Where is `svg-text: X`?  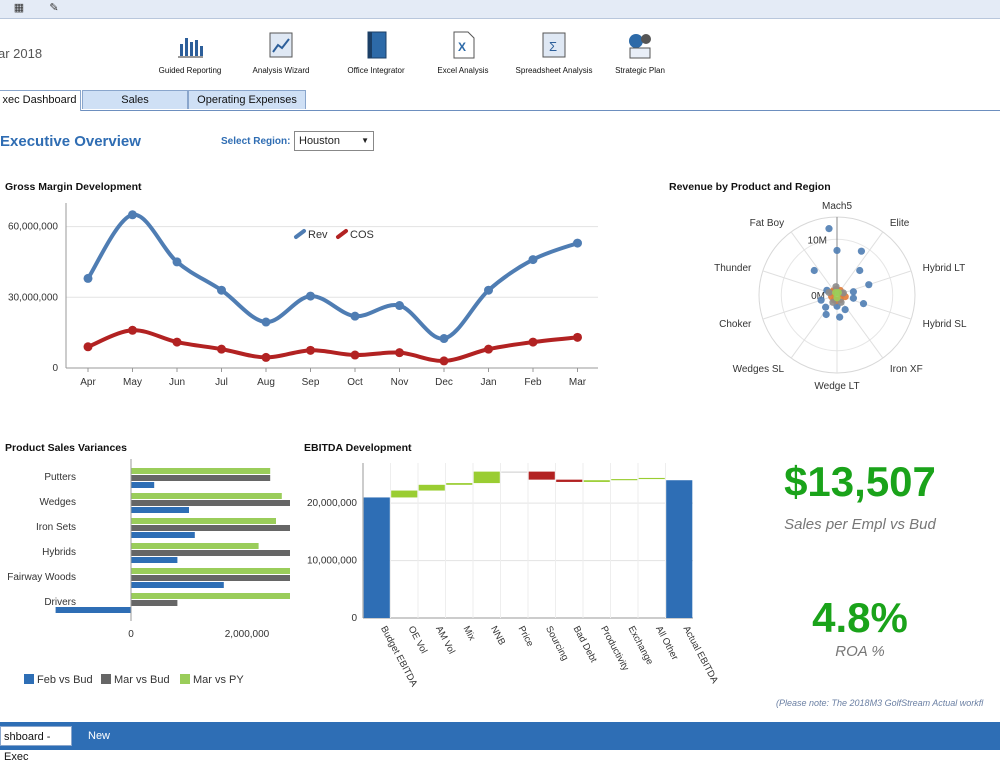 svg-text: X is located at coordinates (462, 47).